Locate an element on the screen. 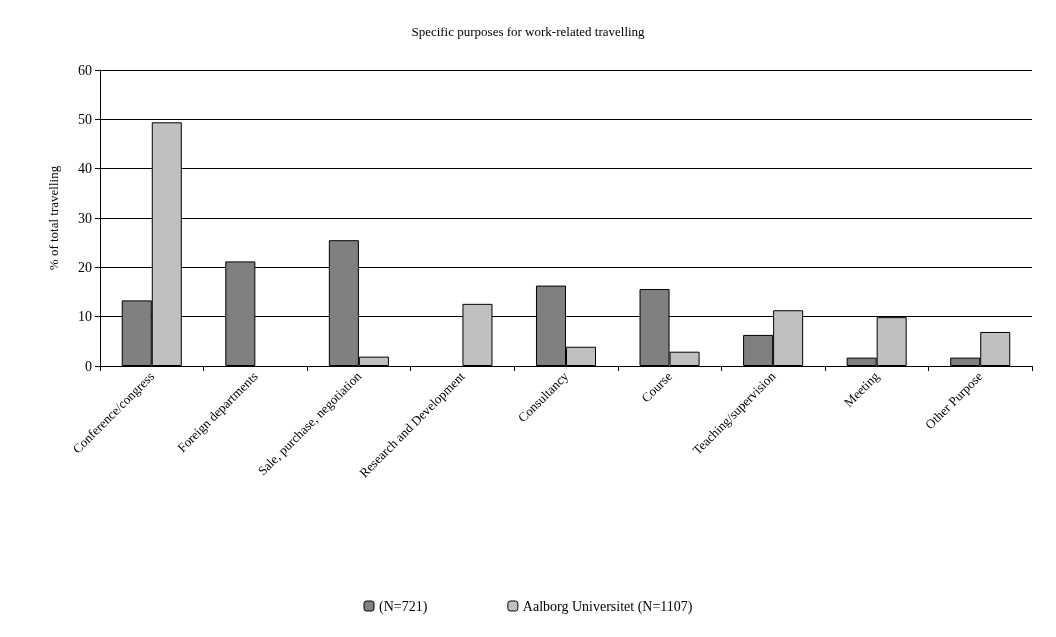  legend-label: Aalborg Universitet (N=1107) is located at coordinates (607, 606).